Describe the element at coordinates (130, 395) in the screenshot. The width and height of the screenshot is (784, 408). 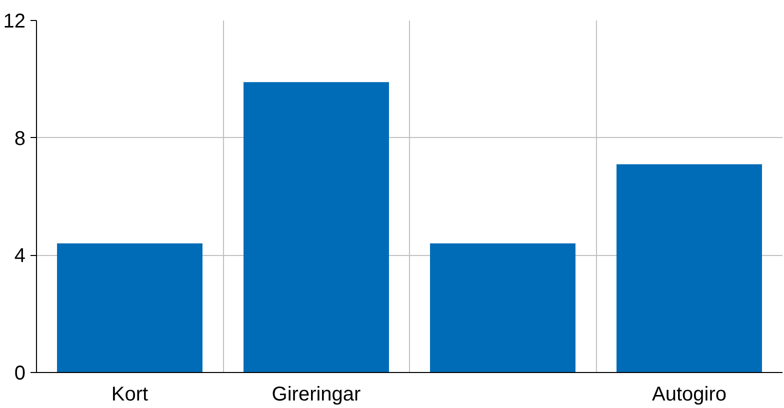
I see `x-tick-label: Kort` at that location.